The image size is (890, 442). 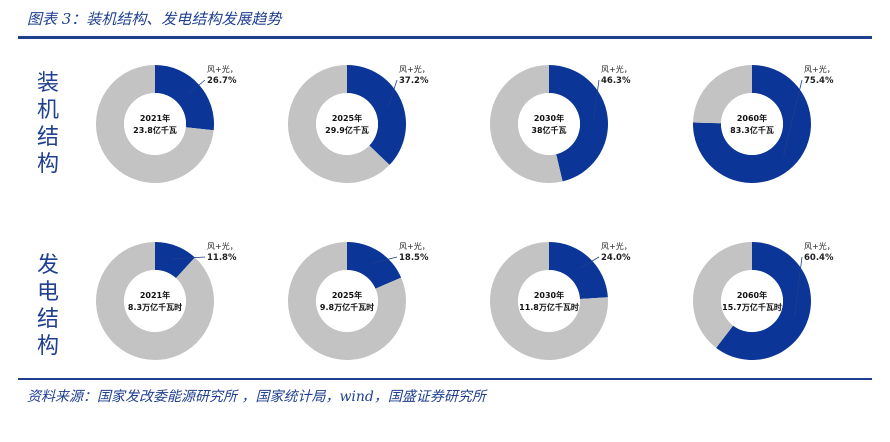 I want to click on slice-value-label: 75.4%, so click(x=819, y=81).